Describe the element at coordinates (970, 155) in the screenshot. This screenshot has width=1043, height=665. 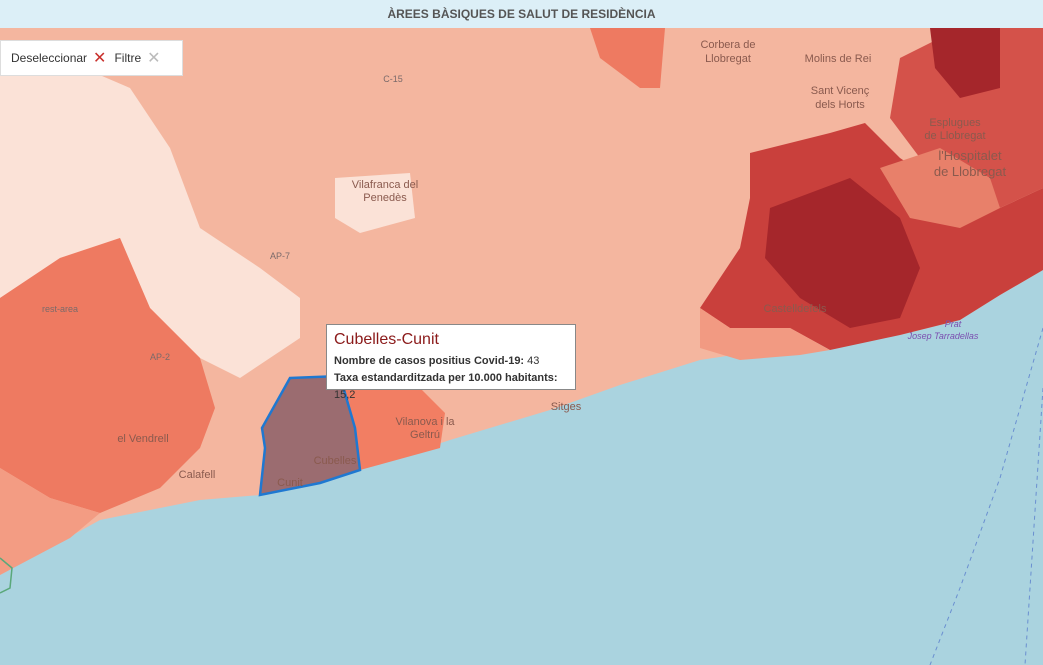
I see `map-label: l'Hospitalet` at that location.